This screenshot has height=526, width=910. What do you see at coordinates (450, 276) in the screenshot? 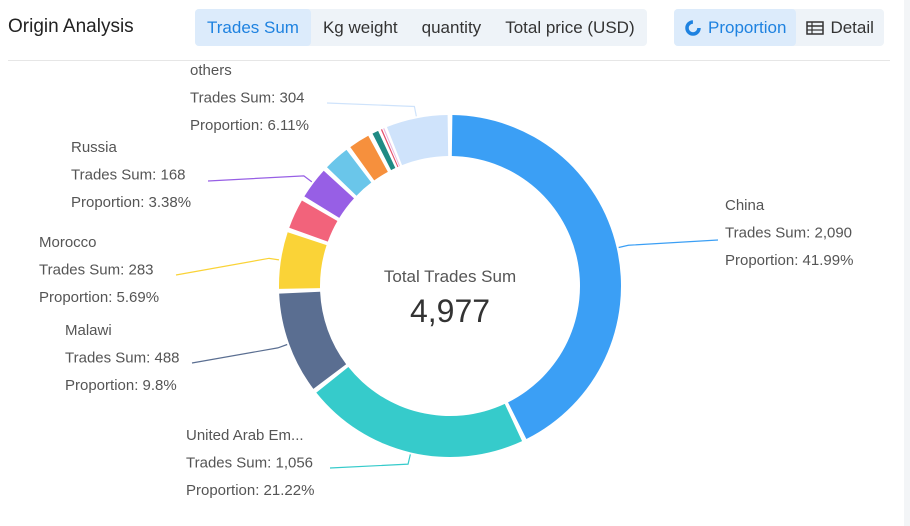
I see `center-title: Total Trades Sum` at bounding box center [450, 276].